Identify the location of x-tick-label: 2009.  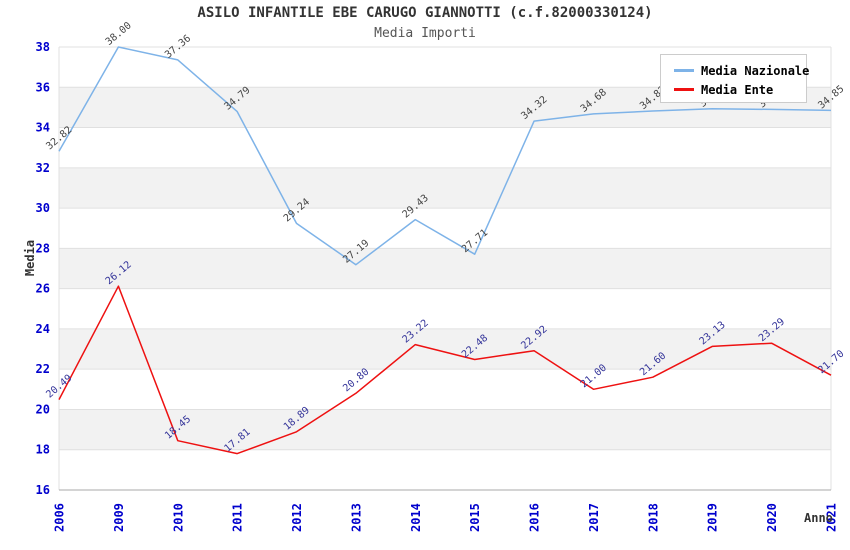
(119, 517).